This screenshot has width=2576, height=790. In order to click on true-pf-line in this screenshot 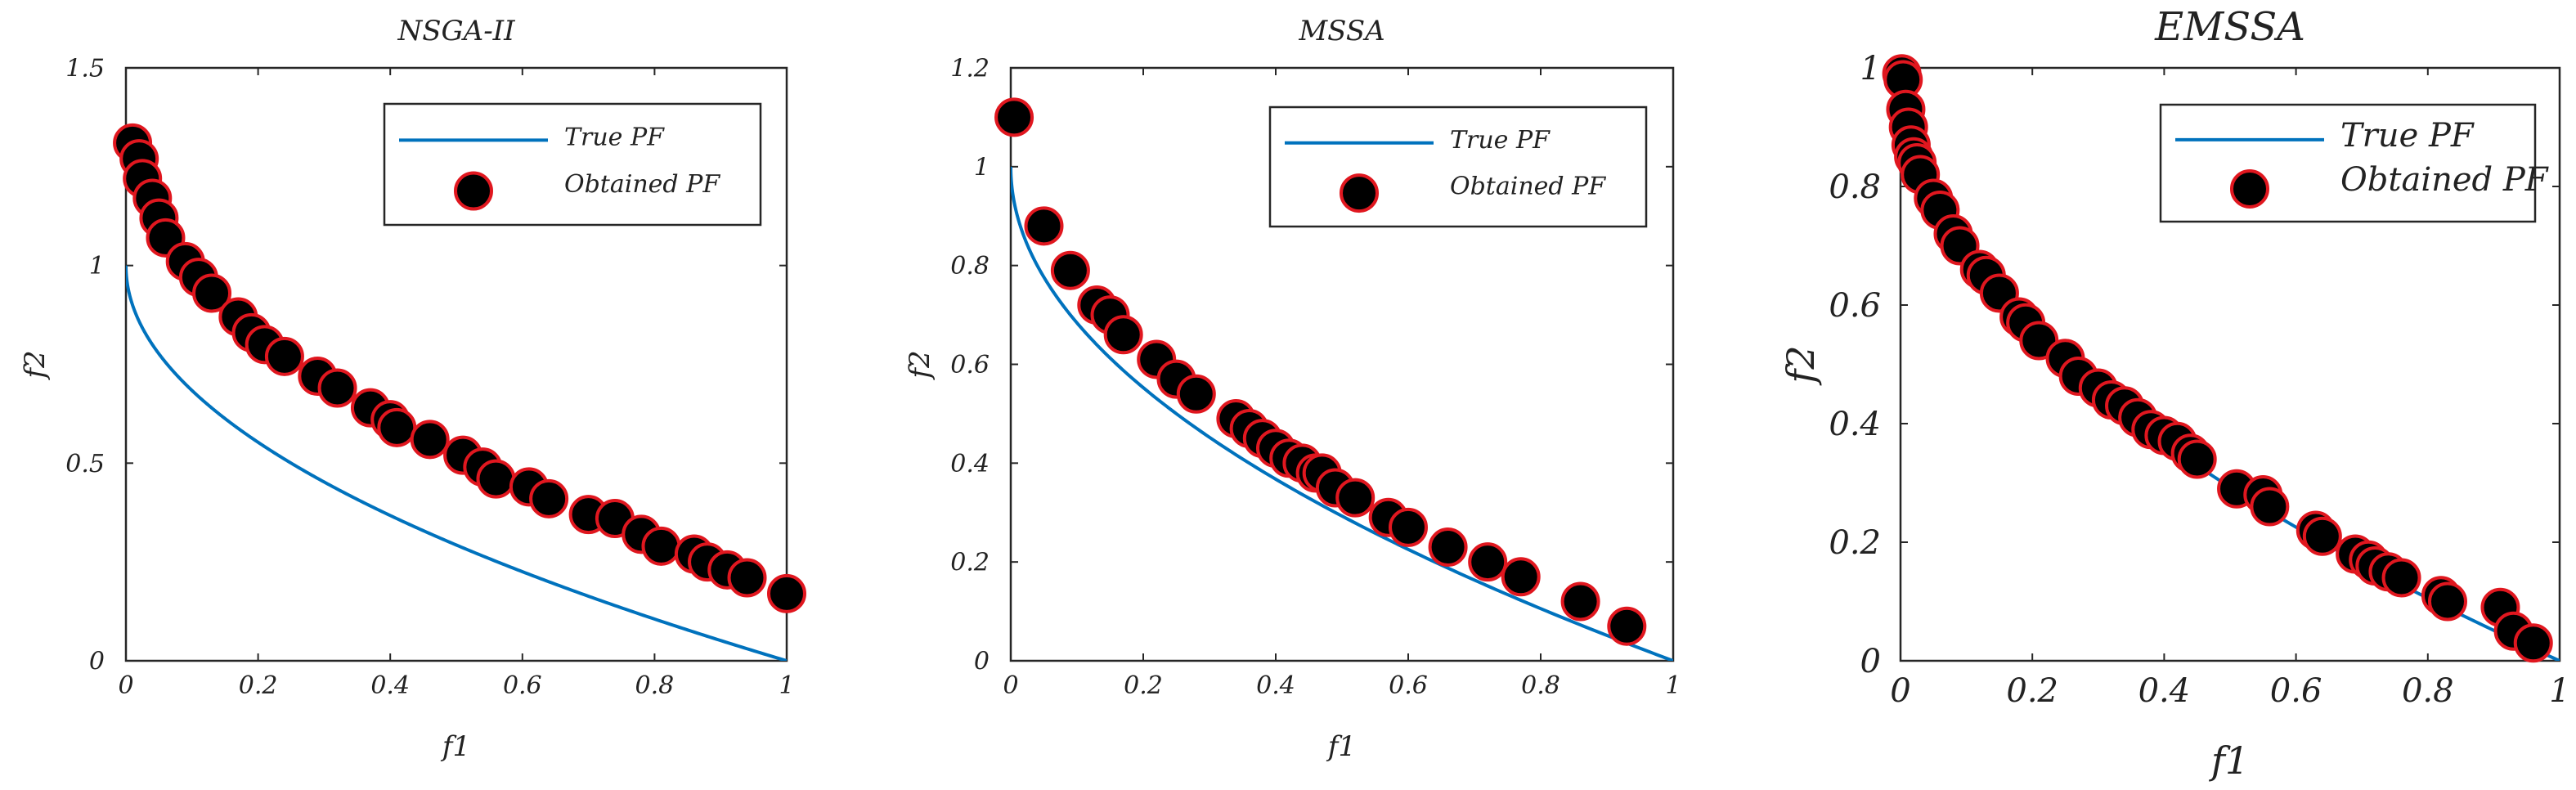, I will do `click(456, 463)`.